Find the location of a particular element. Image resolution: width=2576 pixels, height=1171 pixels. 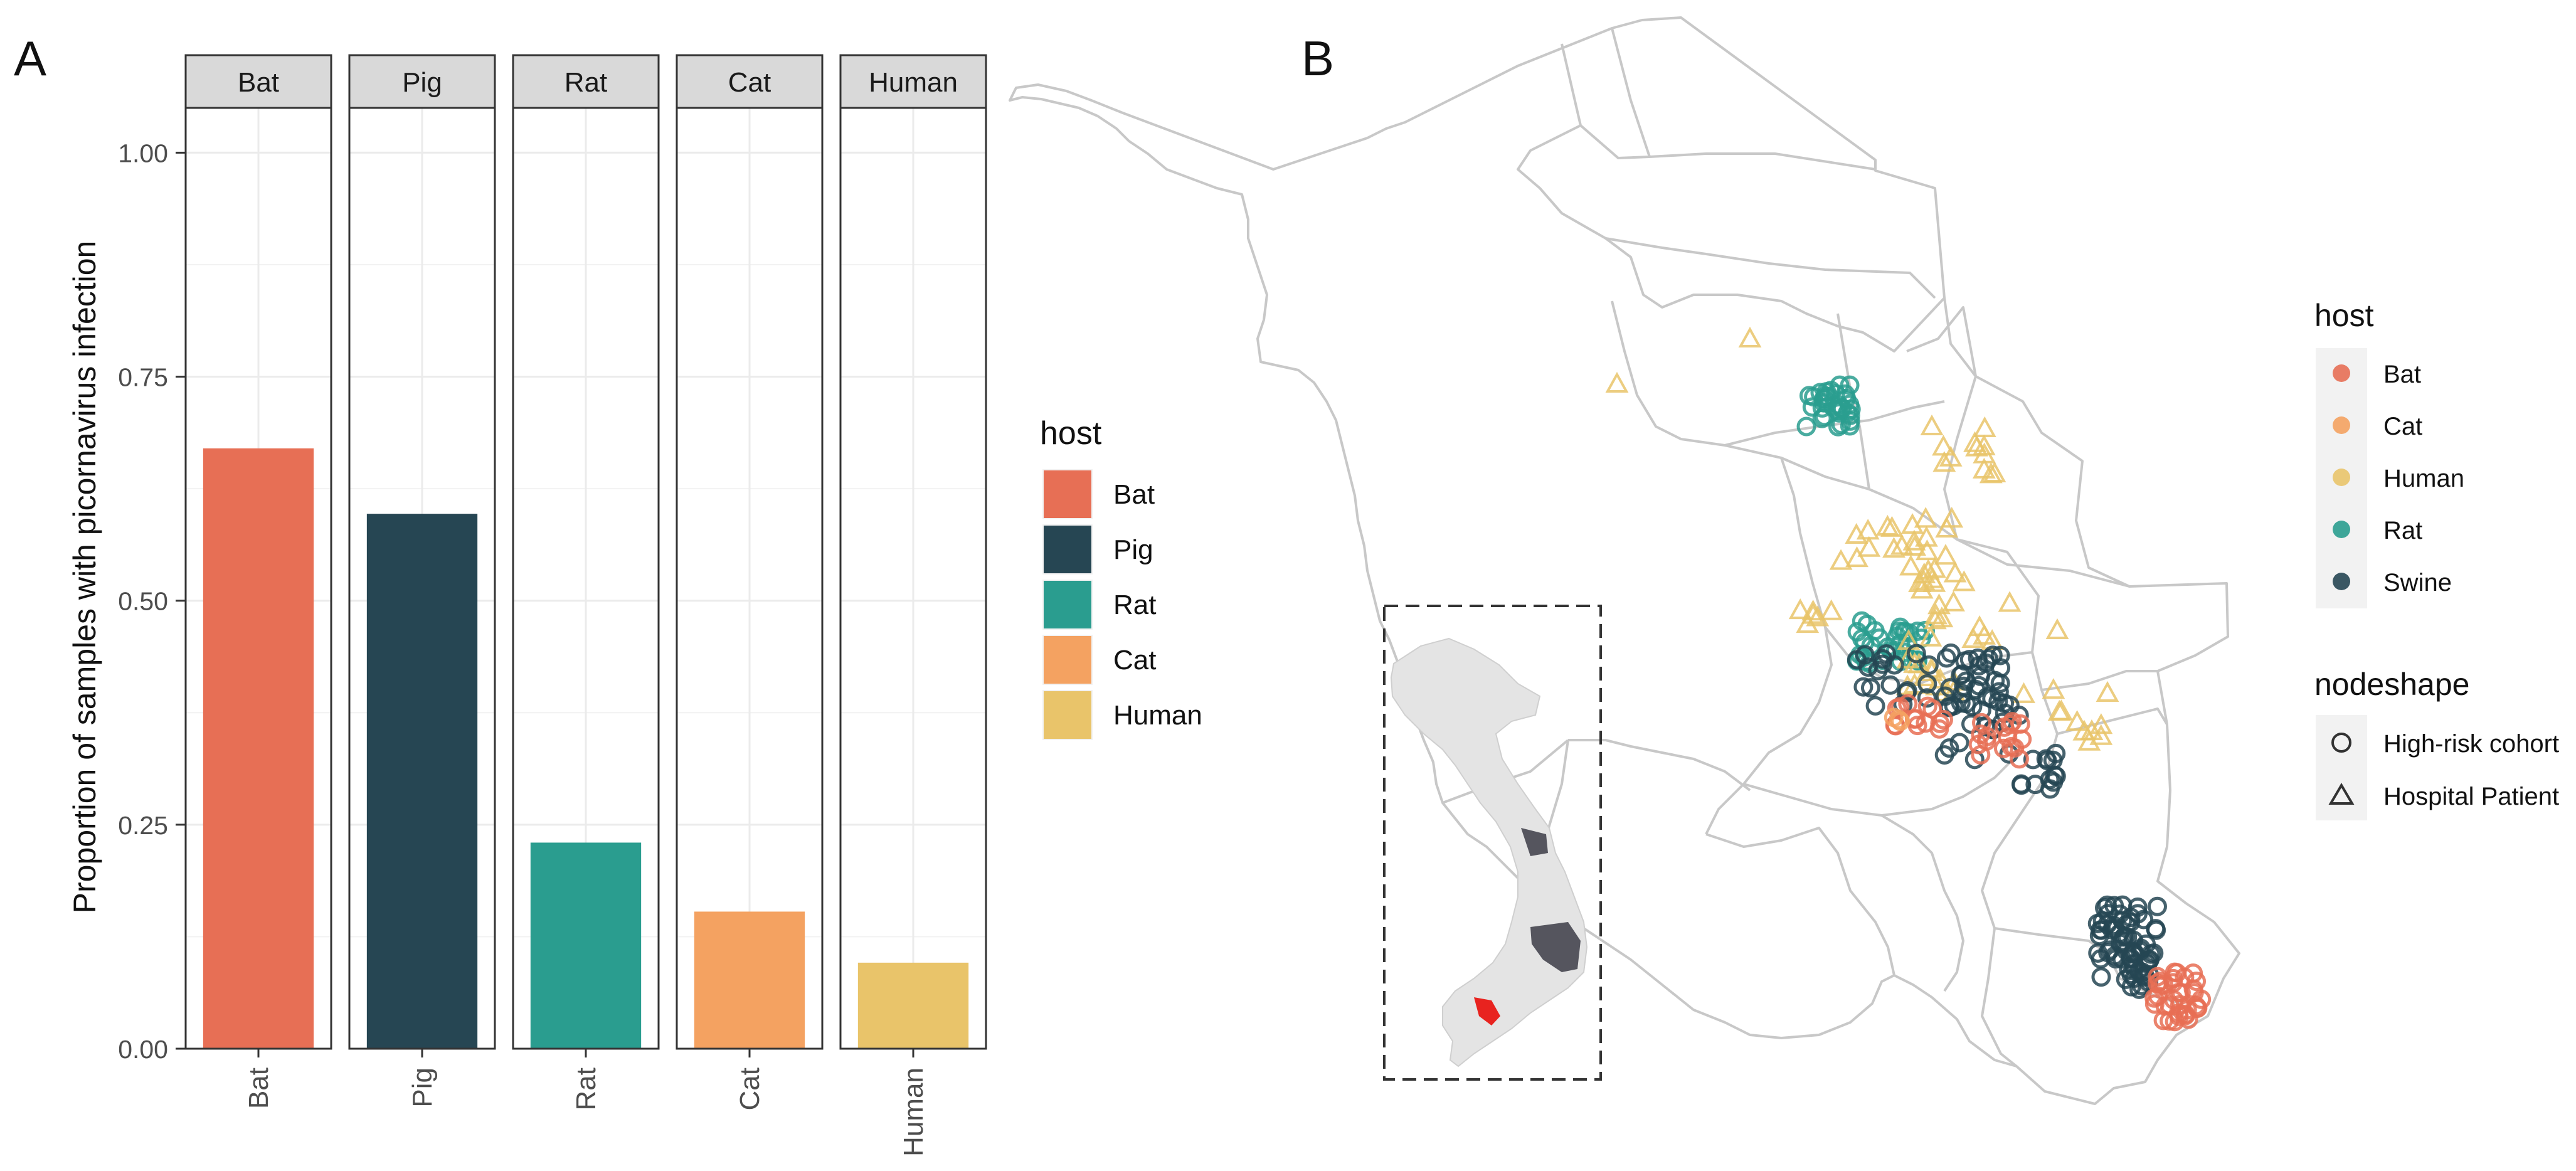

bar-rat is located at coordinates (586, 945).